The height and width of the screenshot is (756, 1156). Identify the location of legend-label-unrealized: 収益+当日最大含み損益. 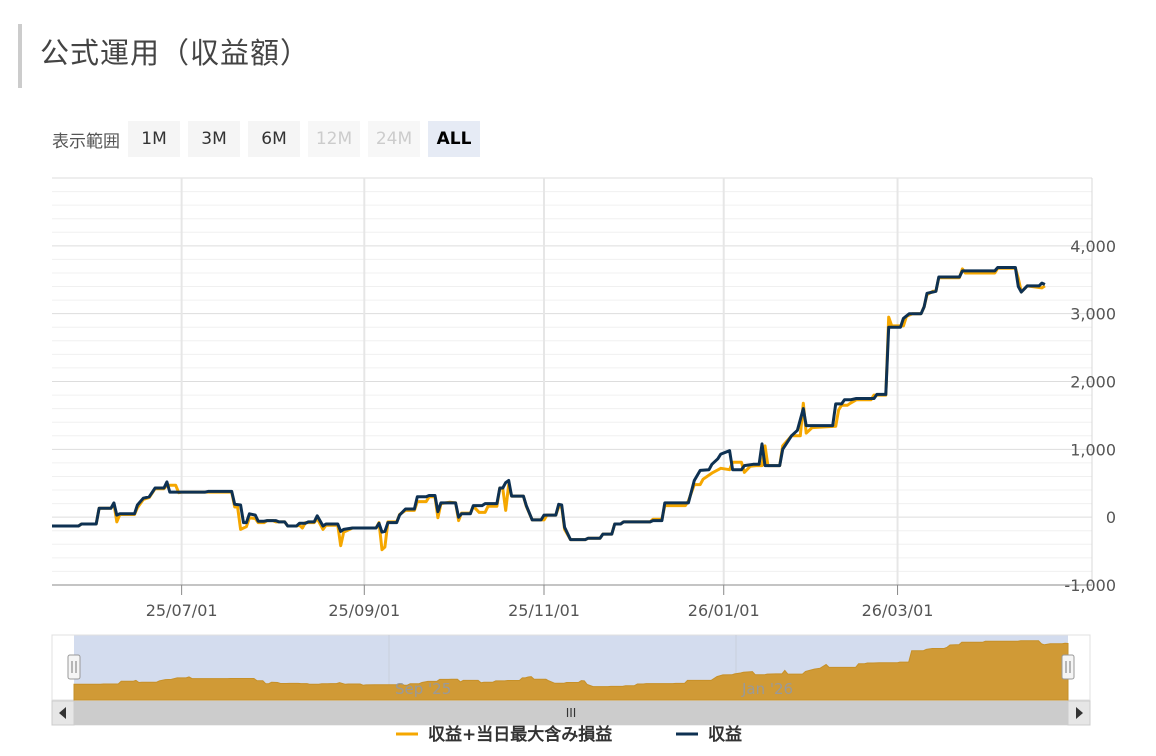
(520, 734).